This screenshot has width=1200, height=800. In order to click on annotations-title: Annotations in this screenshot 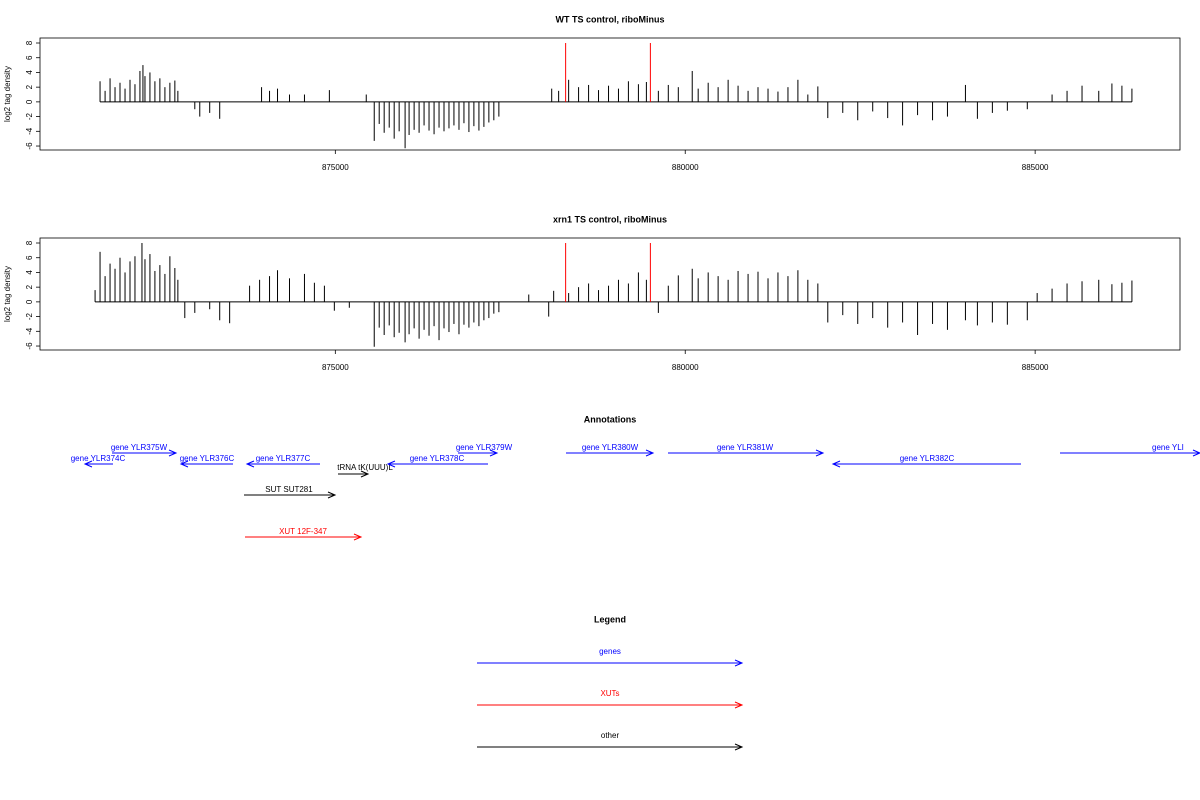, I will do `click(610, 419)`.